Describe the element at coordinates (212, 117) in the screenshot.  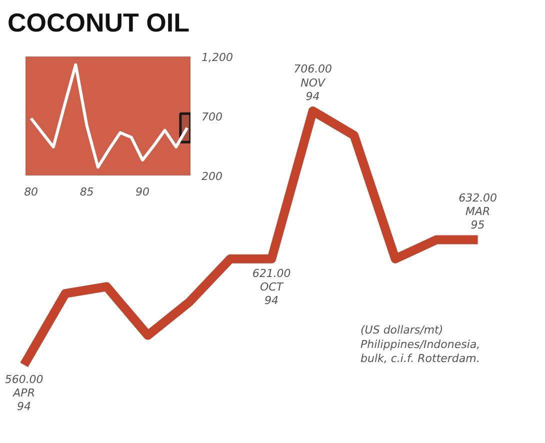
I see `y-tick-label: 700` at that location.